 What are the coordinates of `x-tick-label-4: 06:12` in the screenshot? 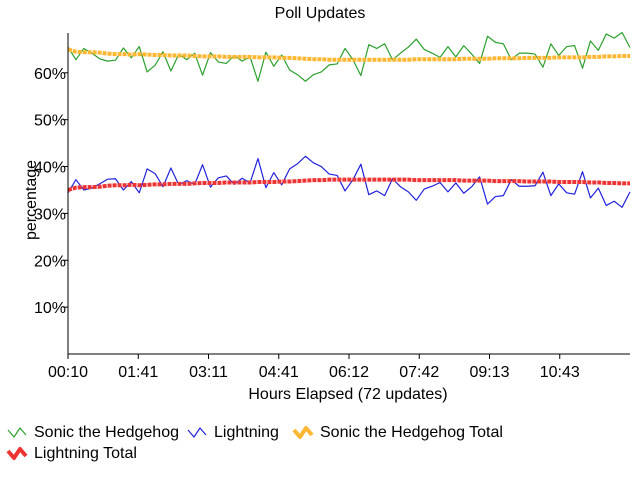 It's located at (349, 372).